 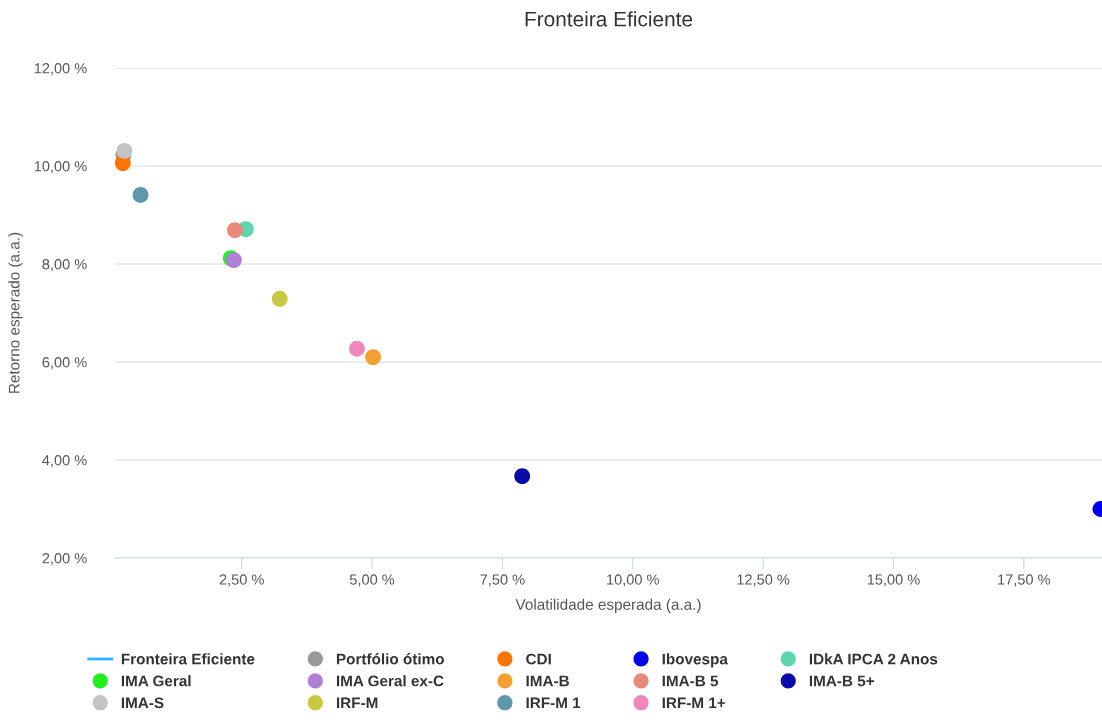 What do you see at coordinates (372, 580) in the screenshot?
I see `x-tick-label: 5,00 %` at bounding box center [372, 580].